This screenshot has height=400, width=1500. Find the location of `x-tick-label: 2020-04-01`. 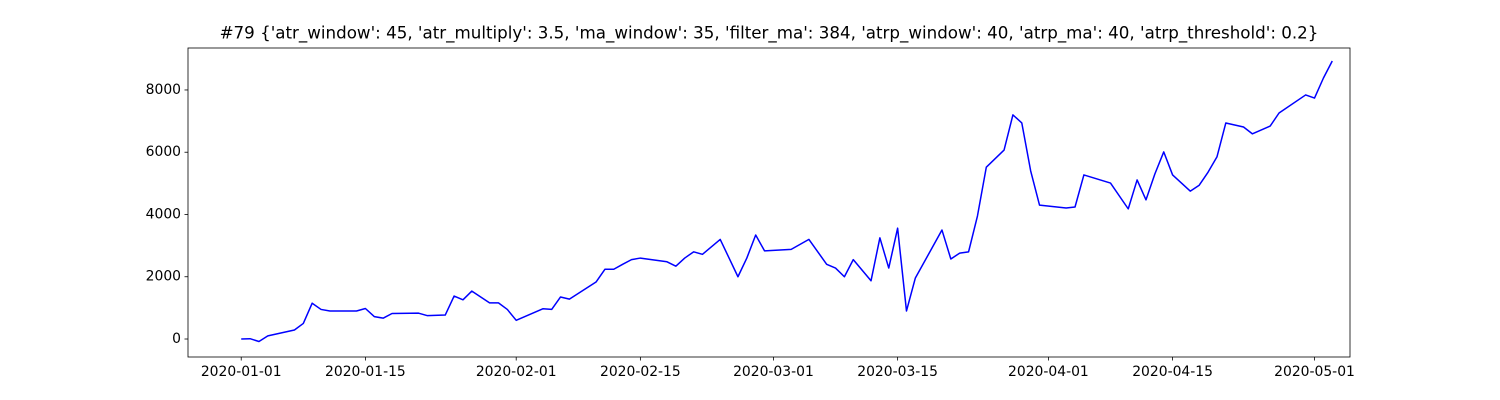

x-tick-label: 2020-04-01 is located at coordinates (1048, 372).